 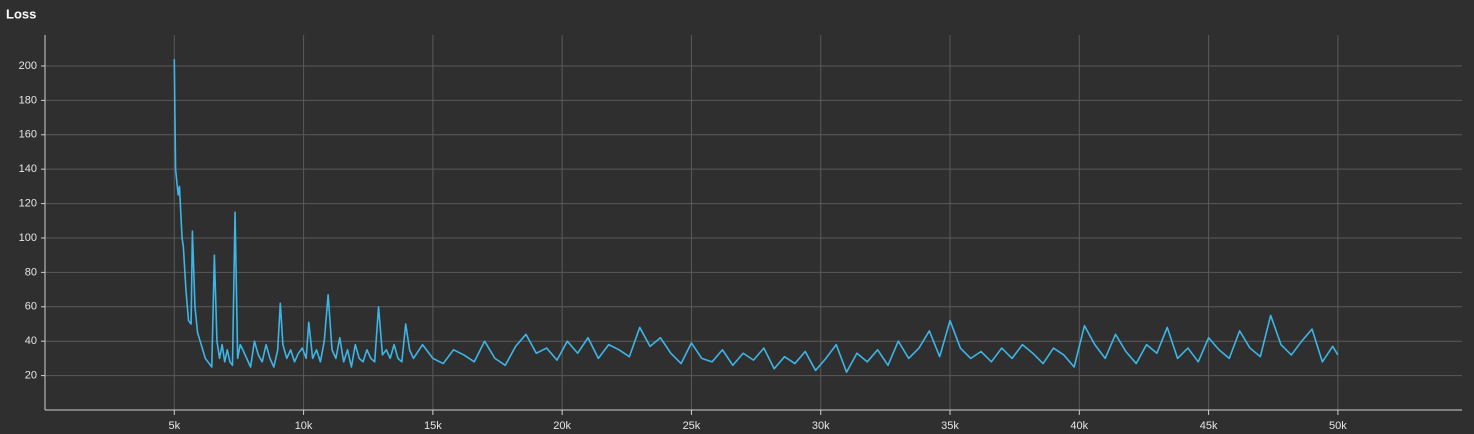 What do you see at coordinates (1338, 426) in the screenshot?
I see `x-tick-label: 50k` at bounding box center [1338, 426].